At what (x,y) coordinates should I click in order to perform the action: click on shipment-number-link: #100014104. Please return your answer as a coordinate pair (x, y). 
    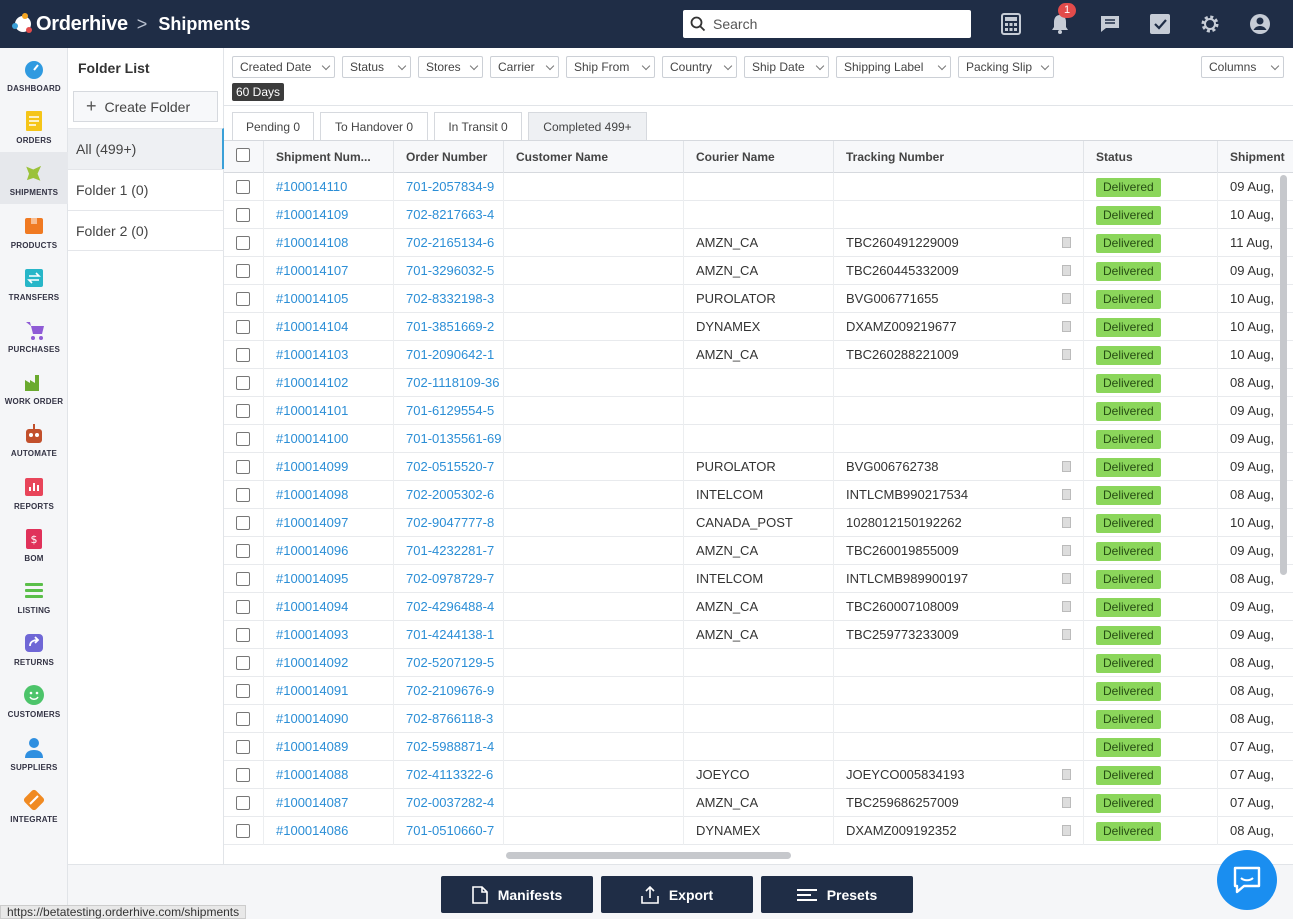
    Looking at the image, I should click on (312, 326).